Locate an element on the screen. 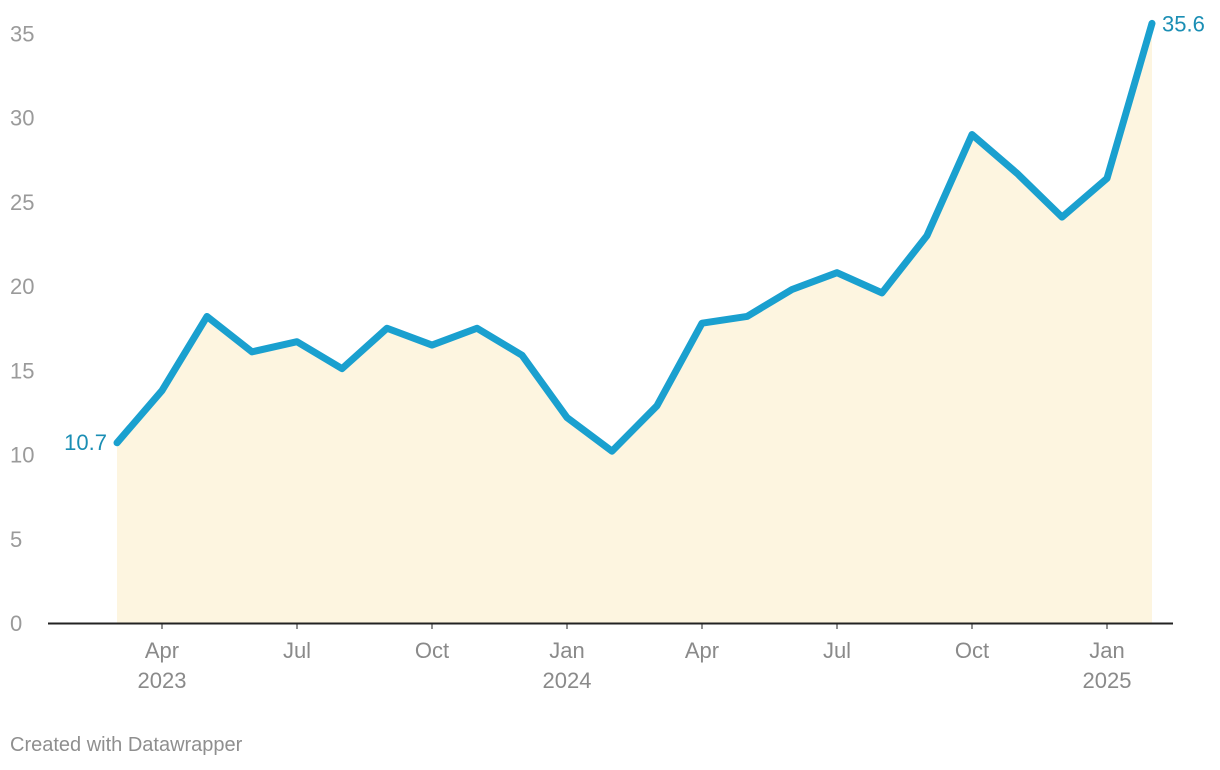 The height and width of the screenshot is (770, 1220). y-tick-label: 10 is located at coordinates (22, 455).